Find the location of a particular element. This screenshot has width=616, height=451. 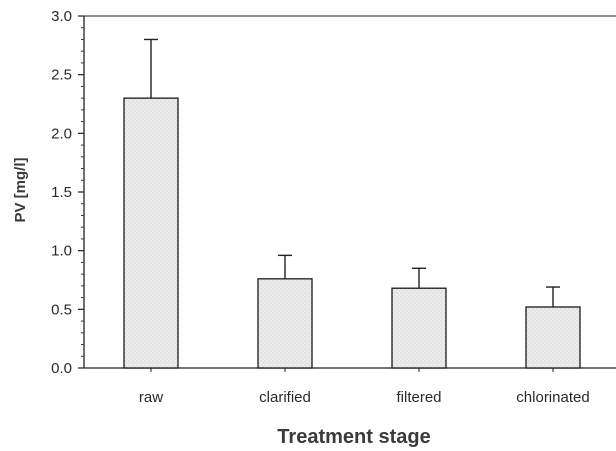

y-tick-label: 0.5 is located at coordinates (61, 309).